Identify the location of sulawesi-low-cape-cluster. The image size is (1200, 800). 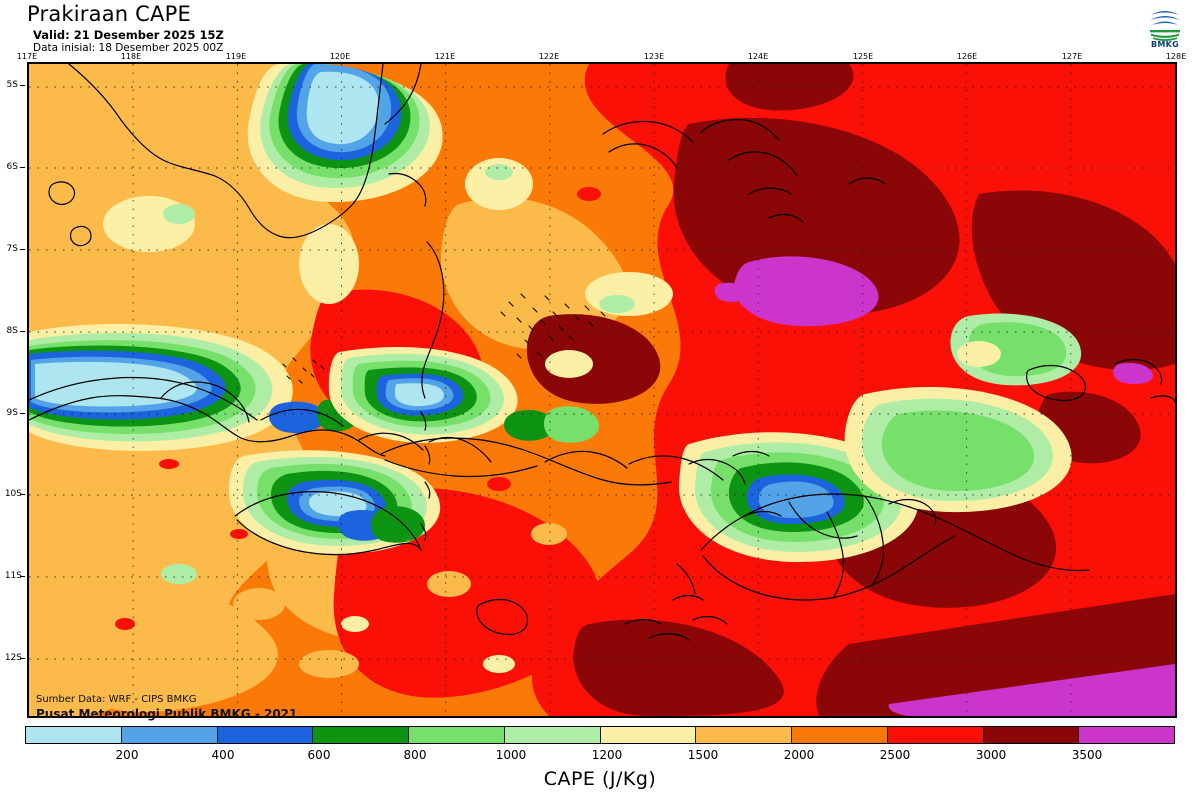
(345, 133).